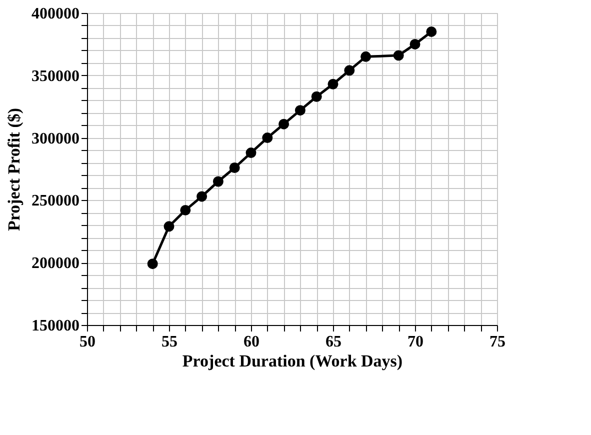 This screenshot has height=435, width=591. I want to click on y-tick-label: 250000, so click(56, 201).